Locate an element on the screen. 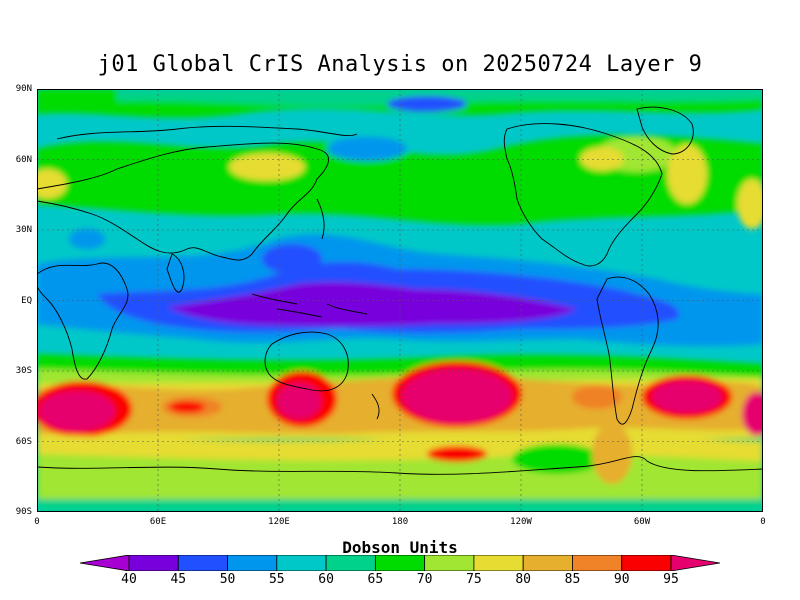 This screenshot has width=800, height=600. colorbar-tick-label: 45 is located at coordinates (178, 579).